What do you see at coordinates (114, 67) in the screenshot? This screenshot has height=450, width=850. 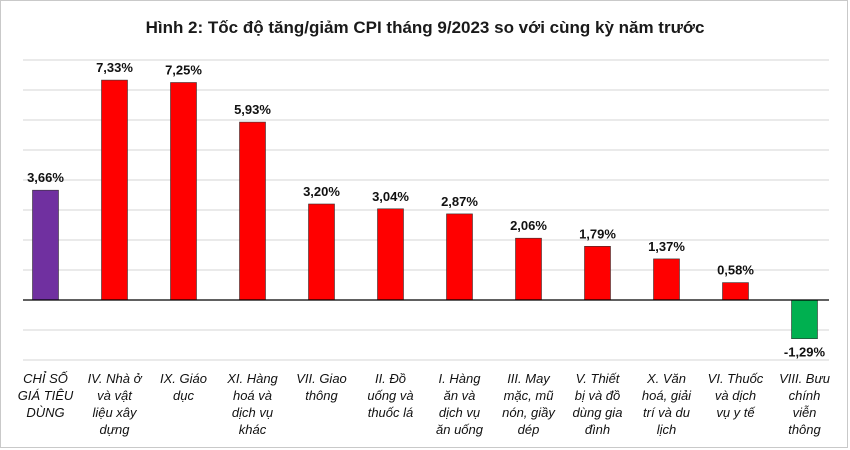 I see `data-label: 7,33%` at bounding box center [114, 67].